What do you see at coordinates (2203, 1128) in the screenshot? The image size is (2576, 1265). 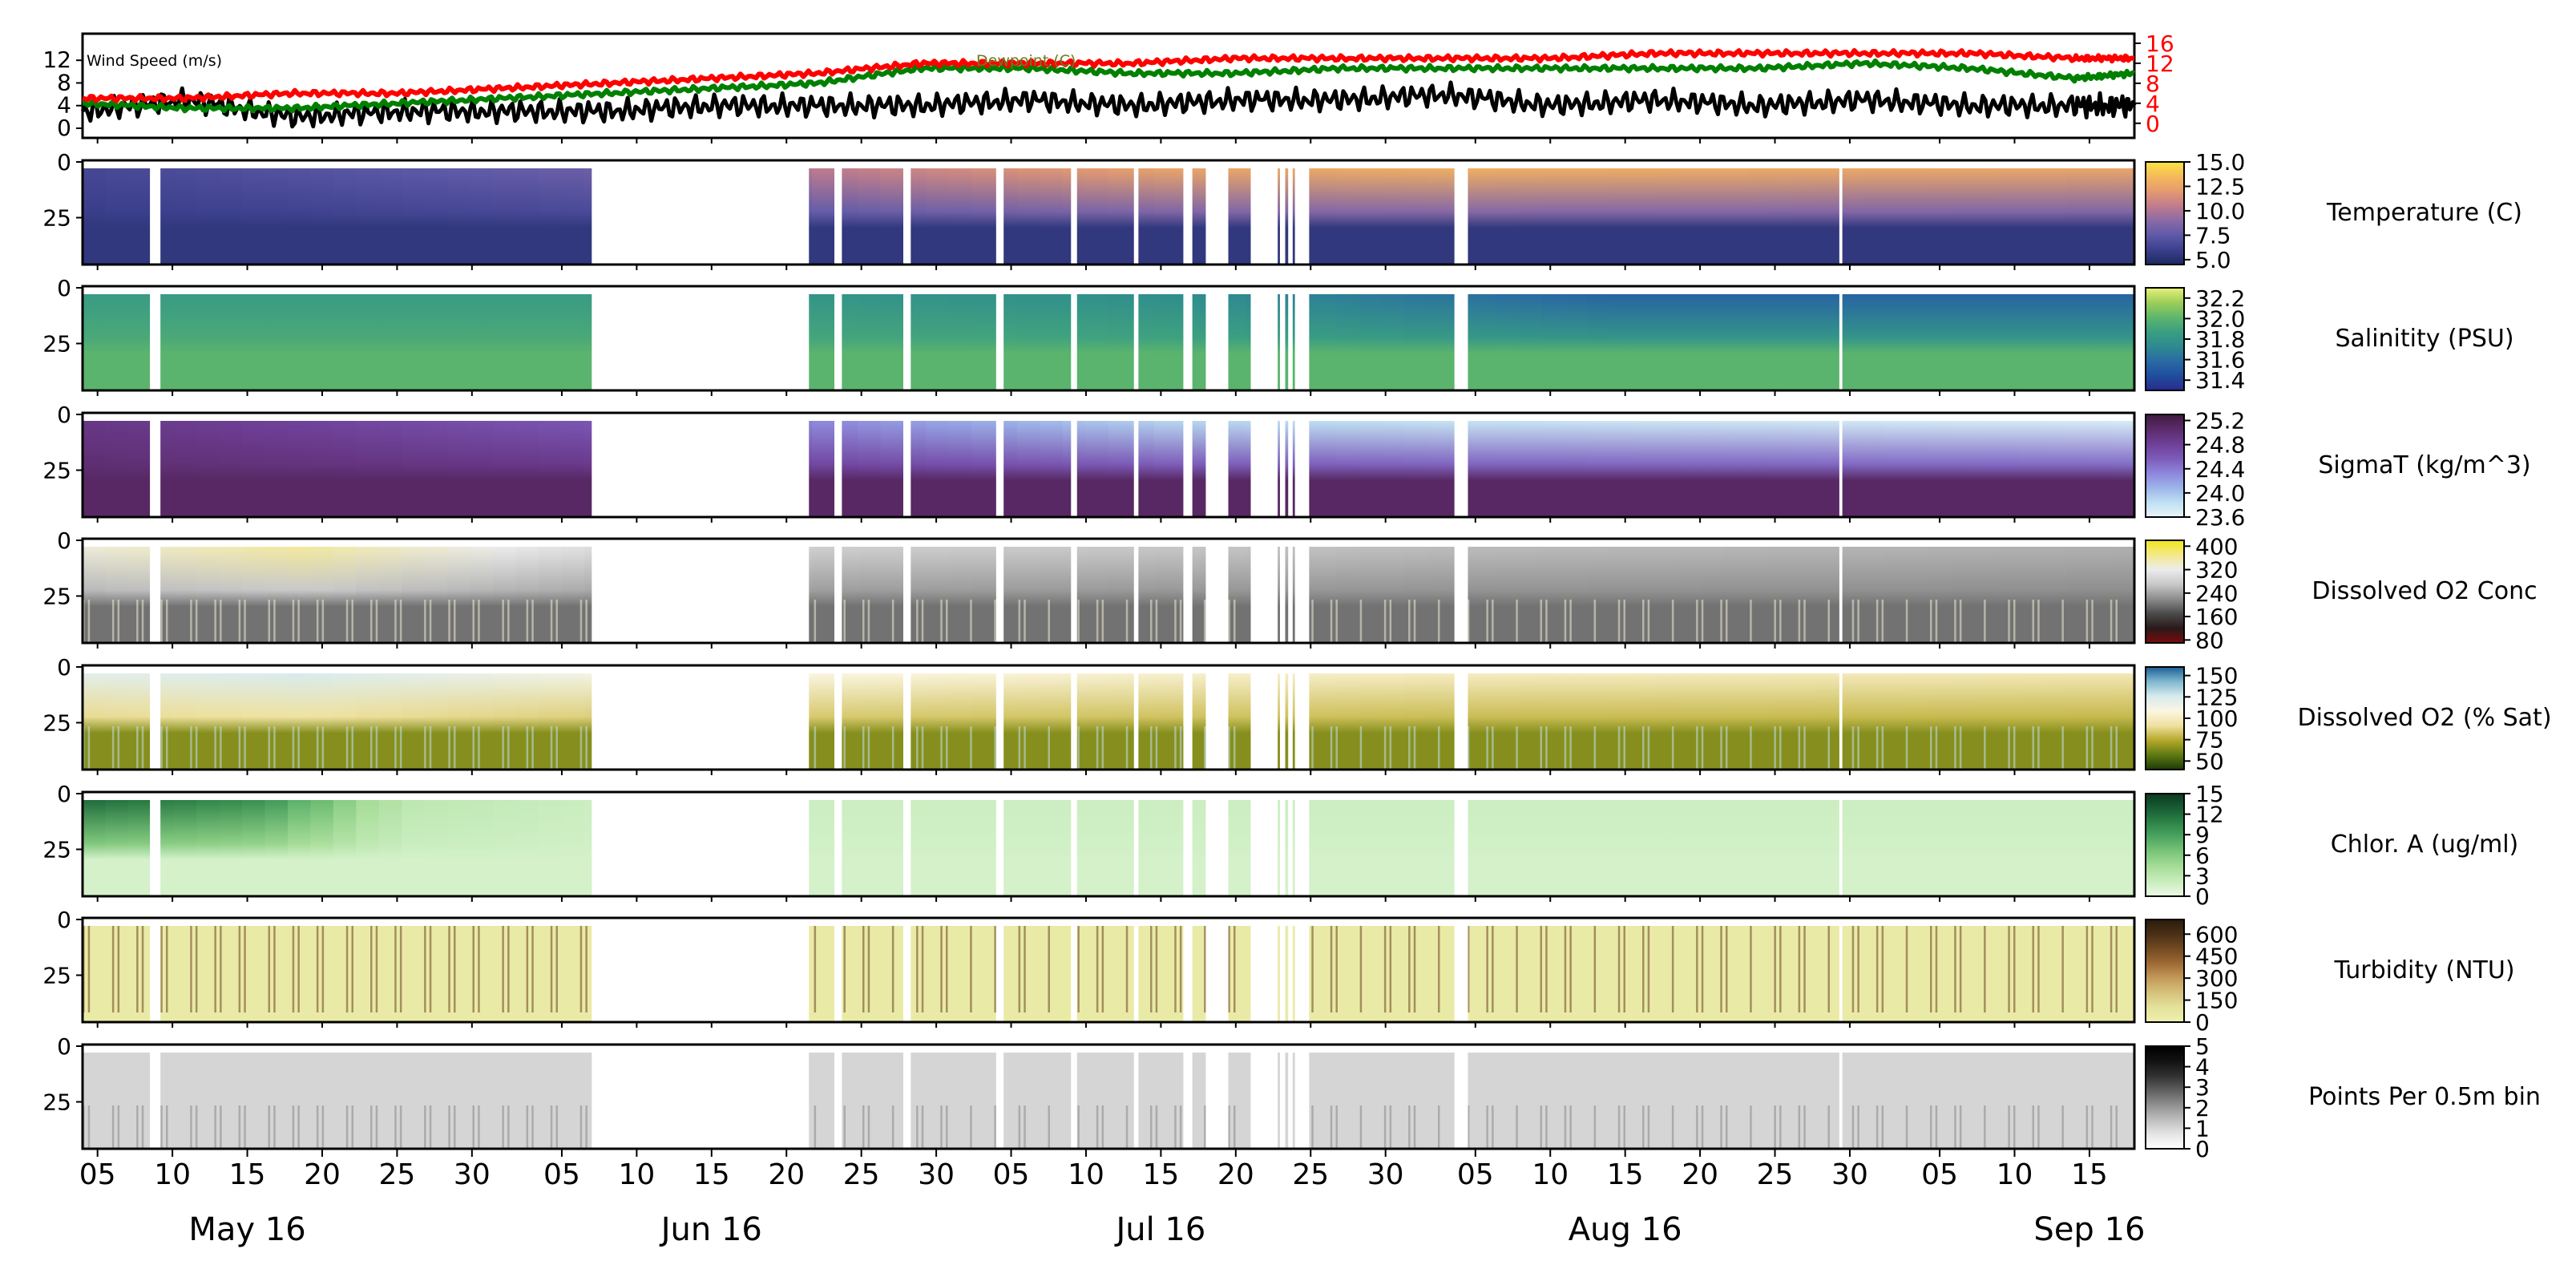 I see `colorbar-tick-label: 1` at bounding box center [2203, 1128].